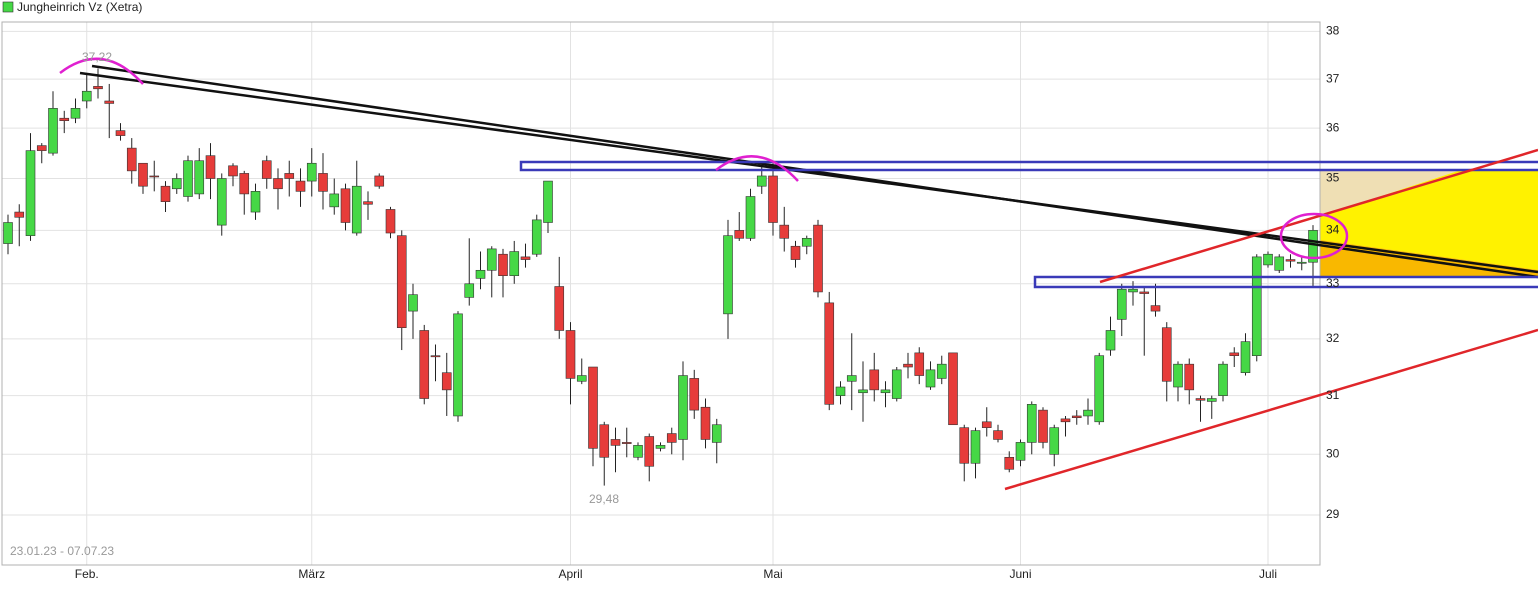  Describe the element at coordinates (311, 574) in the screenshot. I see `x-tick-label: März` at that location.